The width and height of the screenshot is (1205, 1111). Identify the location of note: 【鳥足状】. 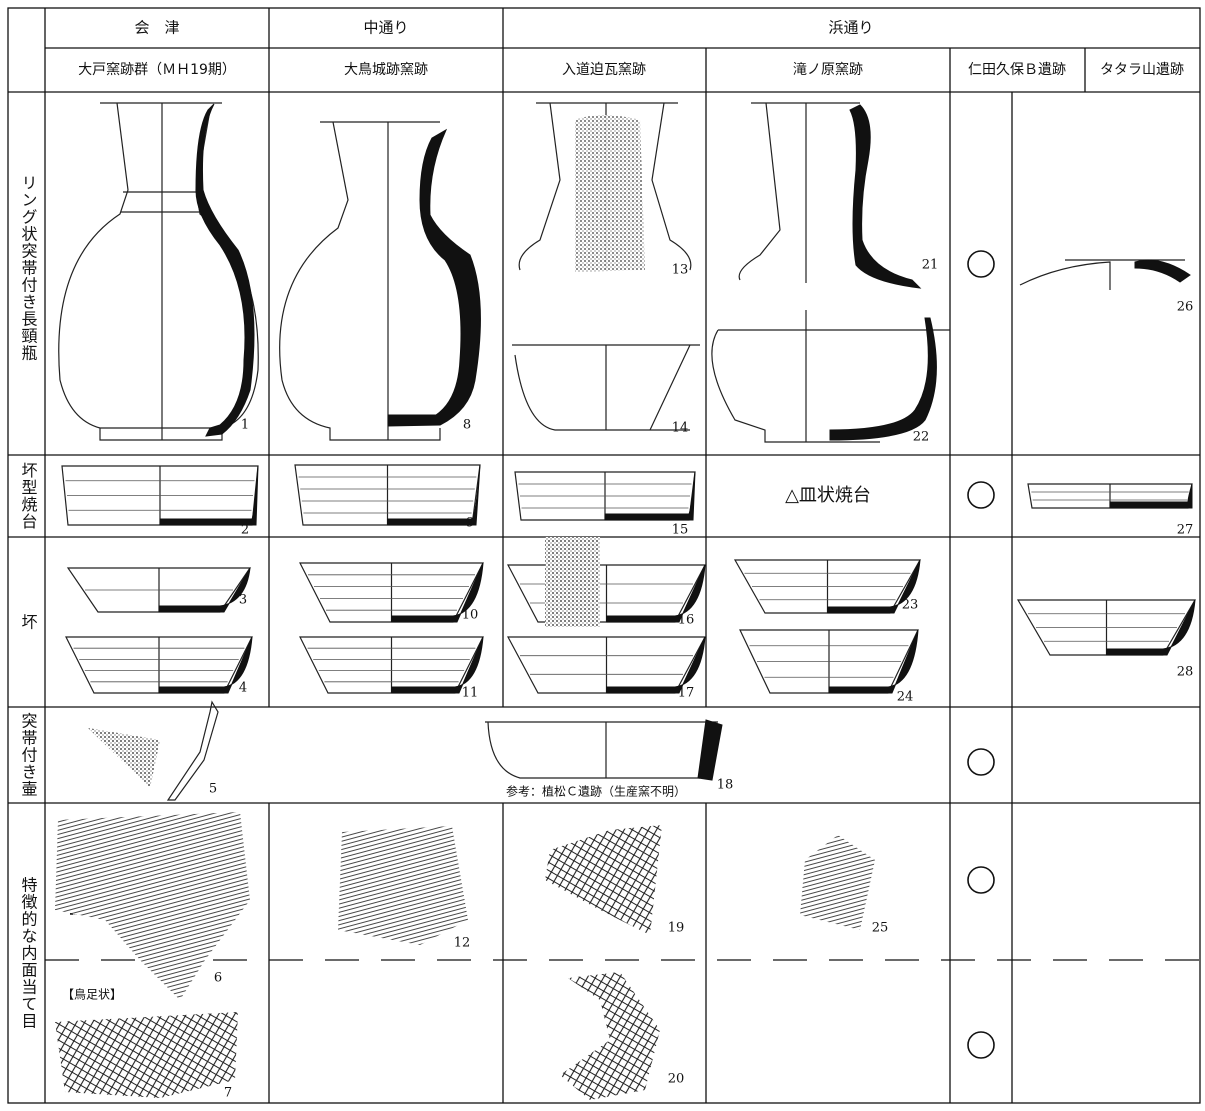
(92, 994).